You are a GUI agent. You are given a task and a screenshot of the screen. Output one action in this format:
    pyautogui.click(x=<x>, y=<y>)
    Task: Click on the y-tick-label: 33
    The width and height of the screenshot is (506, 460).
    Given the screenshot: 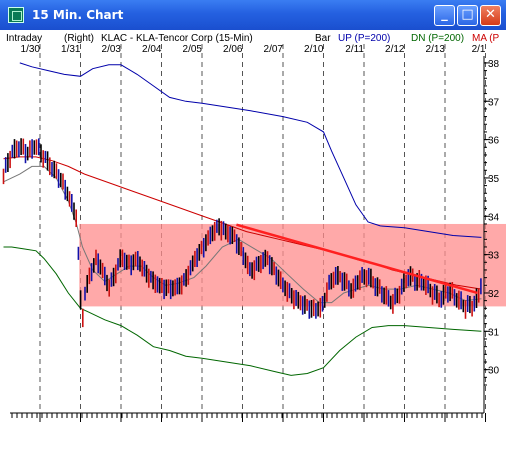 What is the action you would take?
    pyautogui.click(x=494, y=256)
    